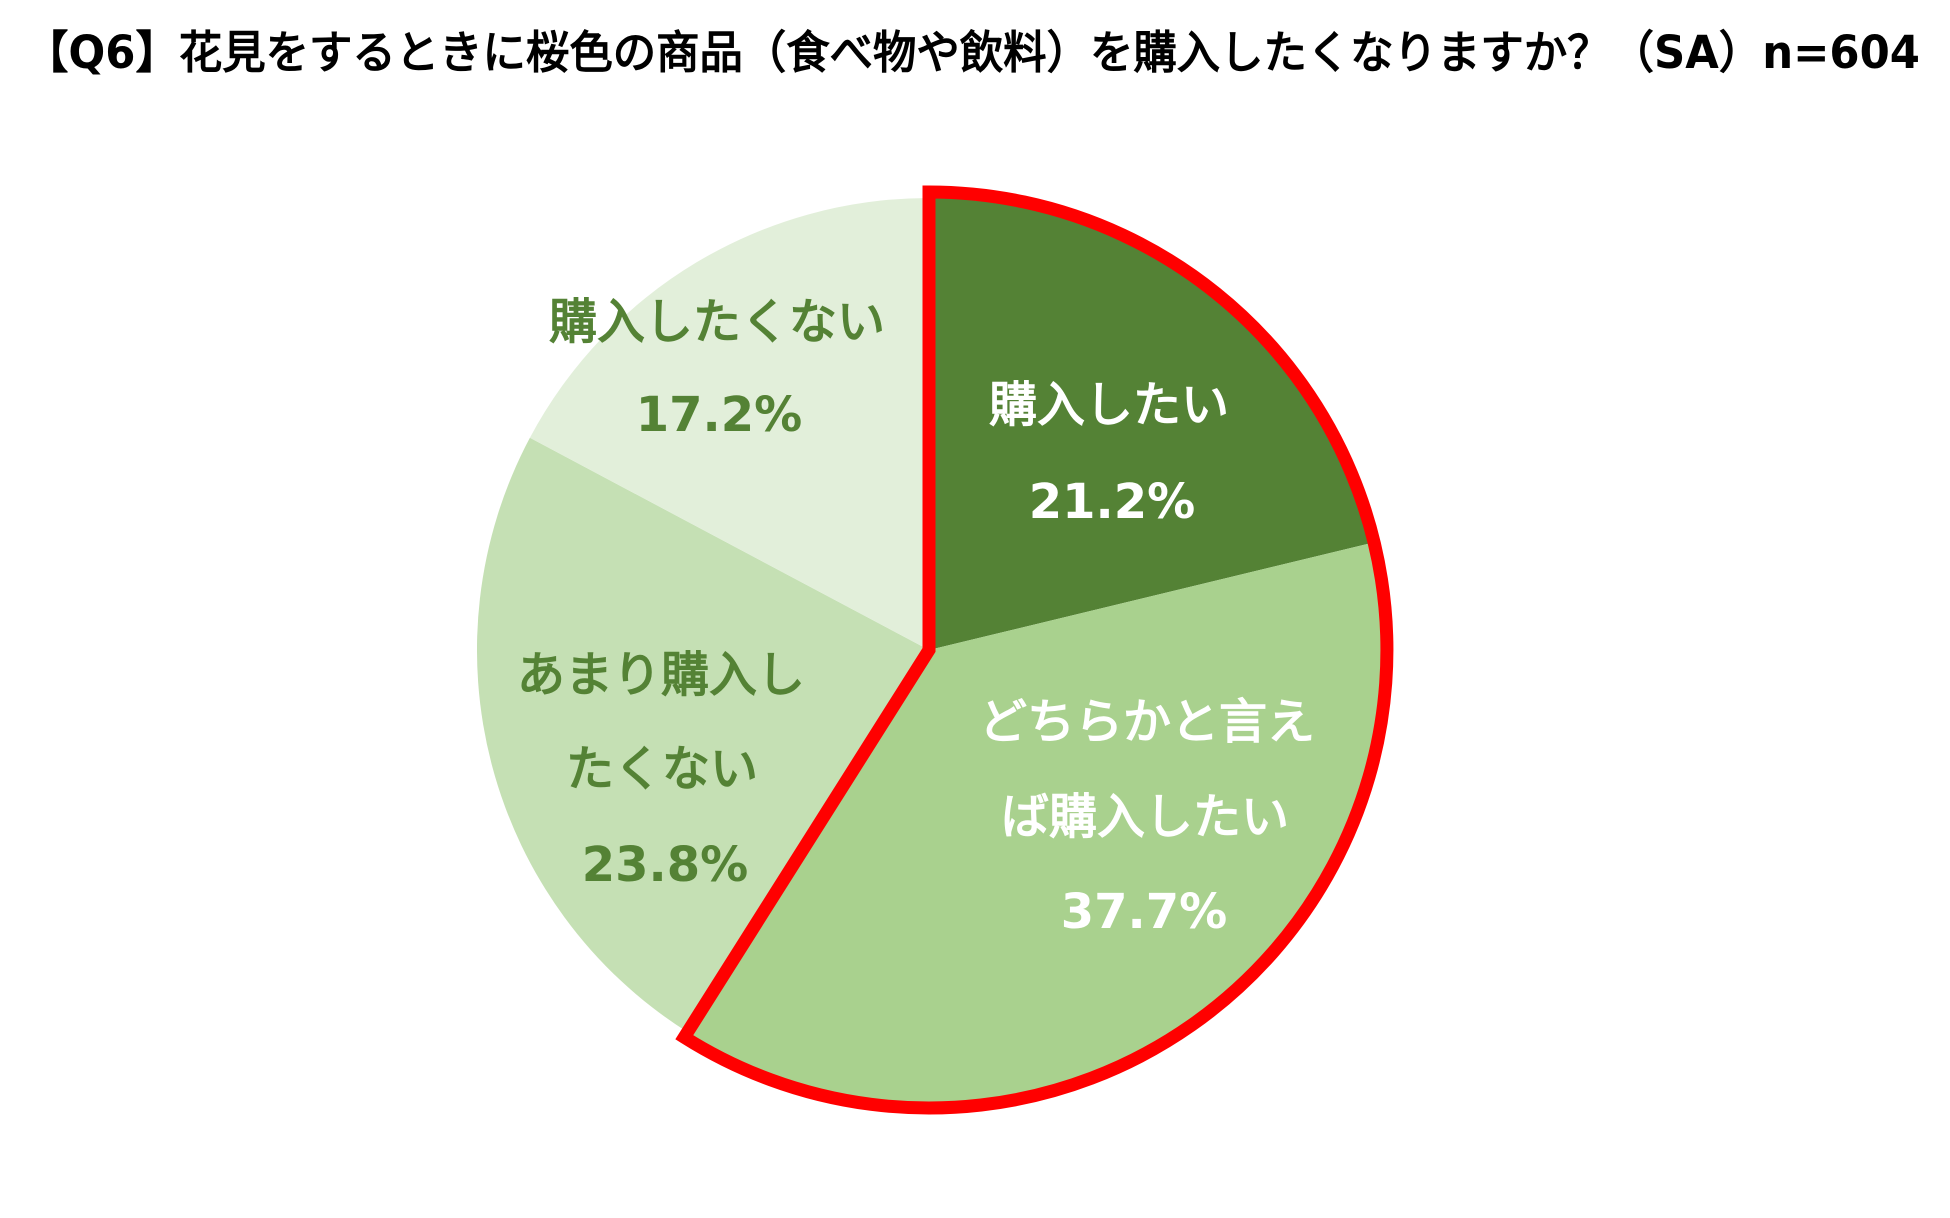  What do you see at coordinates (717, 322) in the screenshot?
I see `slice-label-text: 購入したくない` at bounding box center [717, 322].